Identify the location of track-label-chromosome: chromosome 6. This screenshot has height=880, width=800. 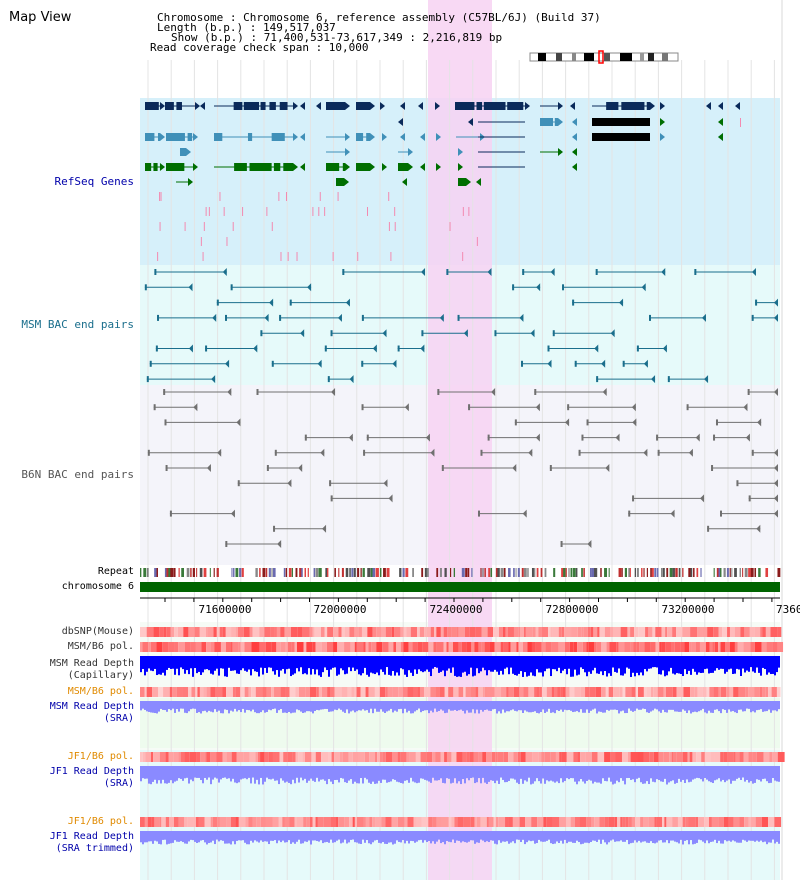
(97, 586).